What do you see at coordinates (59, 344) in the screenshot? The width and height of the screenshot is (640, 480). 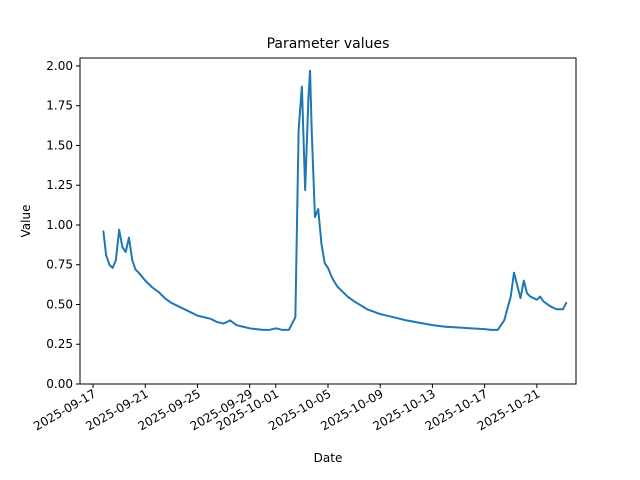 I see `y-tick-label: 0.25` at bounding box center [59, 344].